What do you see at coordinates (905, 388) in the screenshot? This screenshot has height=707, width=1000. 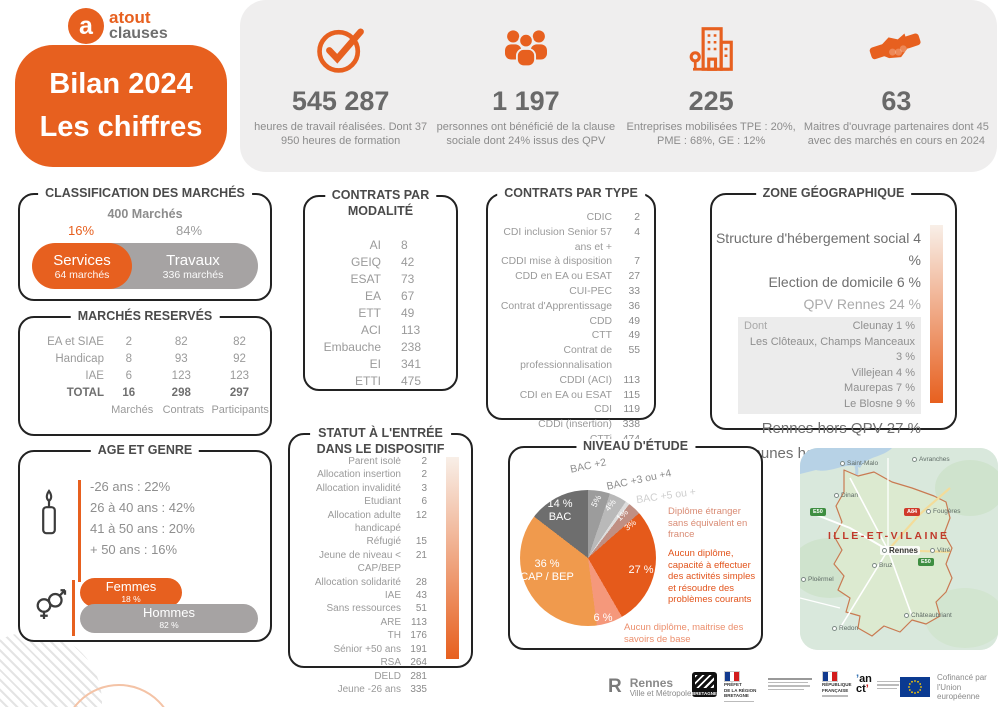 I see `district-value: 7 %` at bounding box center [905, 388].